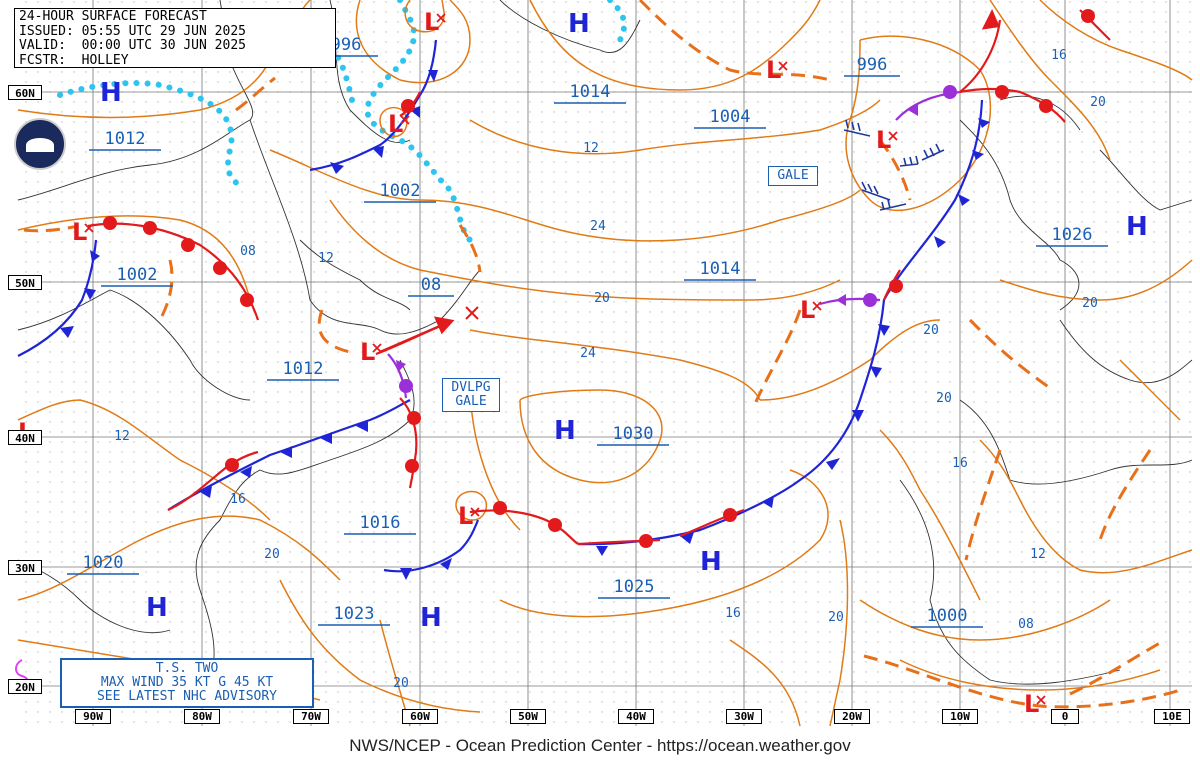 This screenshot has height=764, width=1200. Describe the element at coordinates (25, 437) in the screenshot. I see `lat-label-40n: 40N` at that location.